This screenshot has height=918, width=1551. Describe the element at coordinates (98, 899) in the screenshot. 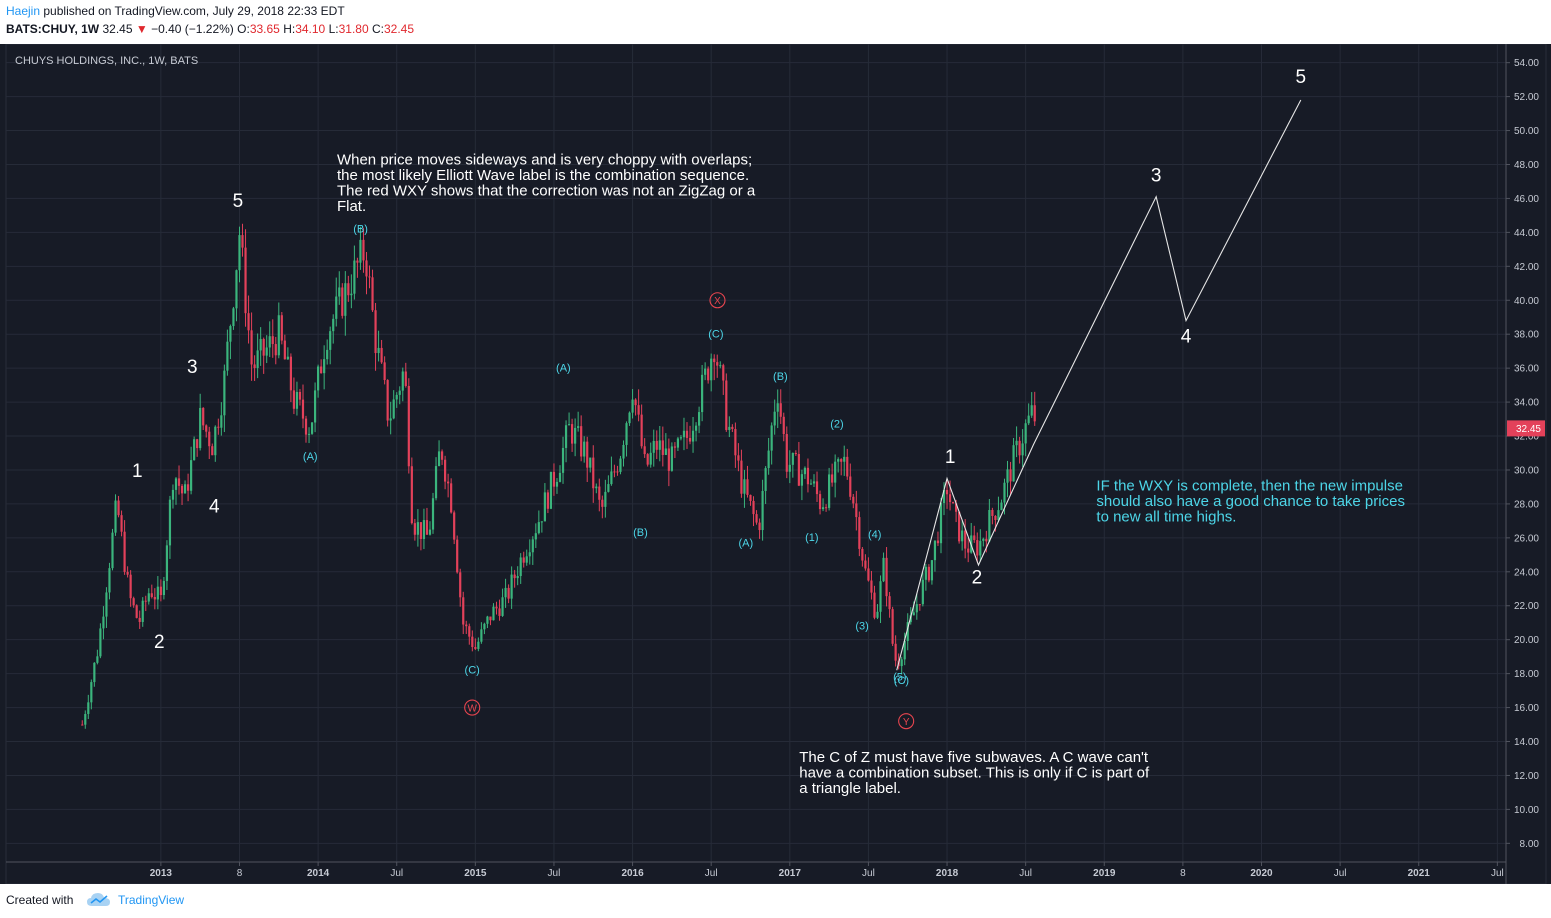

I see `tradingview-cloud-icon` at that location.